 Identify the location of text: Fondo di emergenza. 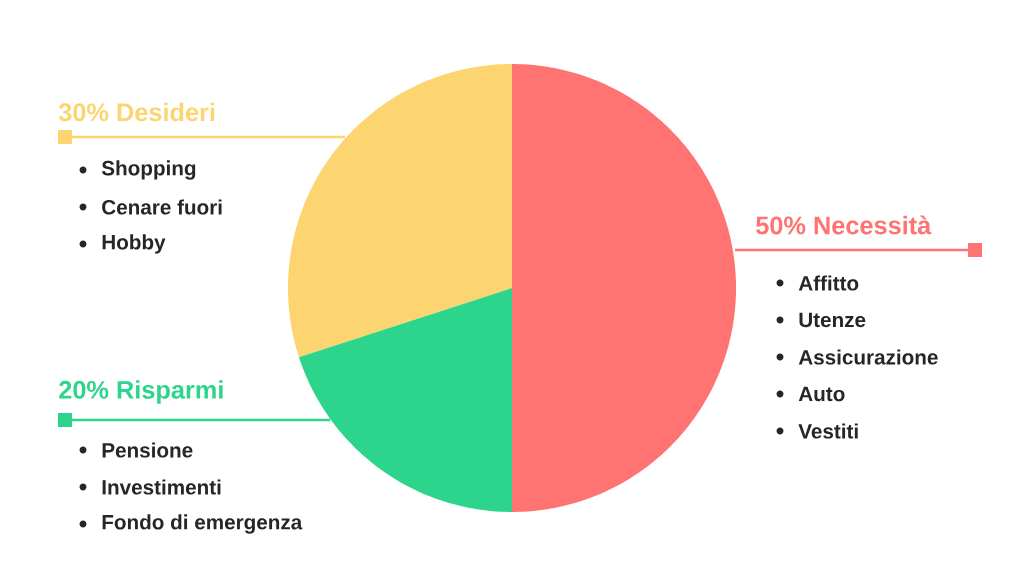
(202, 524).